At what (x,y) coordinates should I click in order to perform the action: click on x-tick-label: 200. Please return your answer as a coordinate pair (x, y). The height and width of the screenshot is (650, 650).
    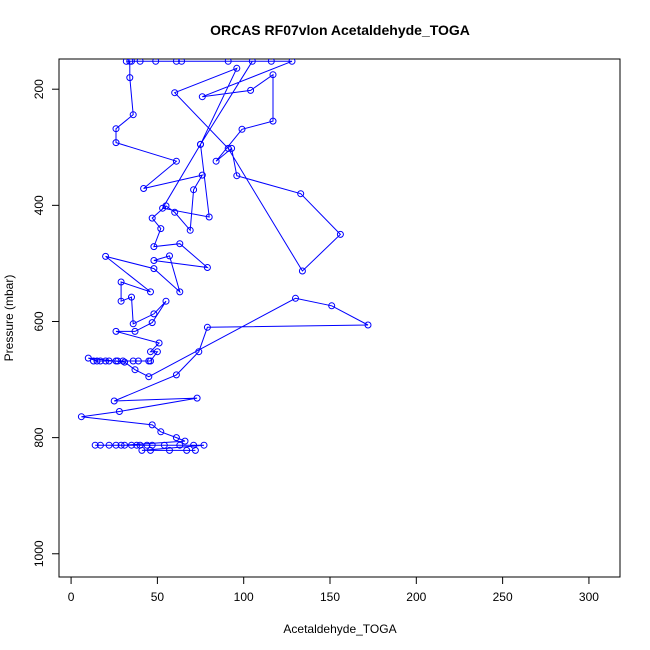
    Looking at the image, I should click on (416, 597).